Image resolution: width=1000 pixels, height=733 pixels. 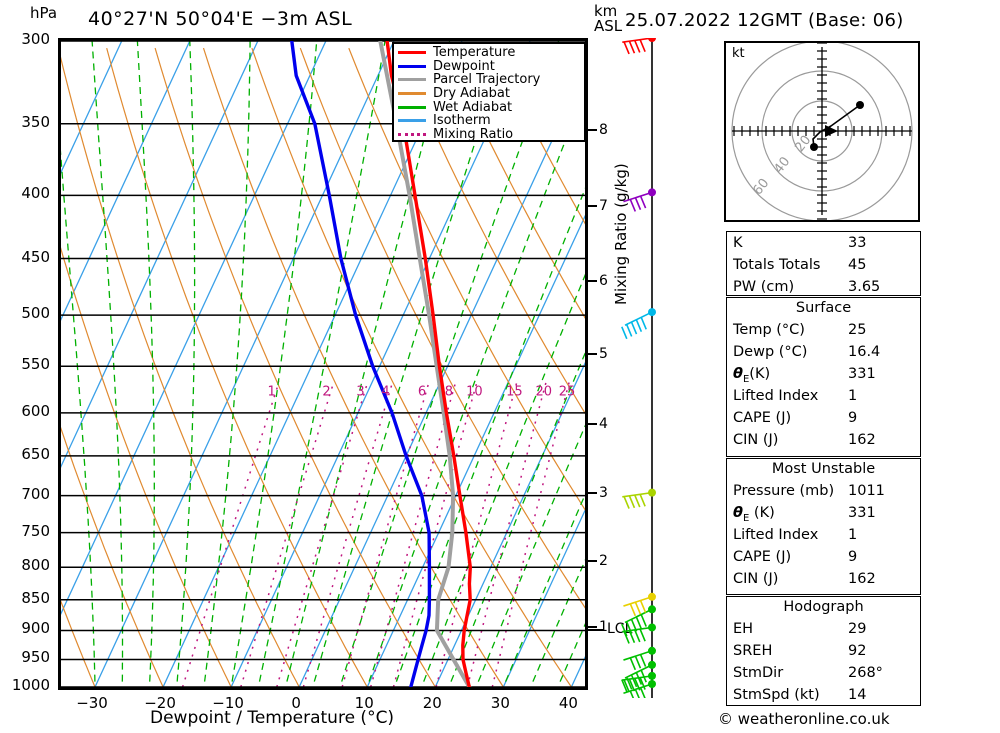 What do you see at coordinates (160, 703) in the screenshot?
I see `temperature-tick-label: −20` at bounding box center [160, 703].